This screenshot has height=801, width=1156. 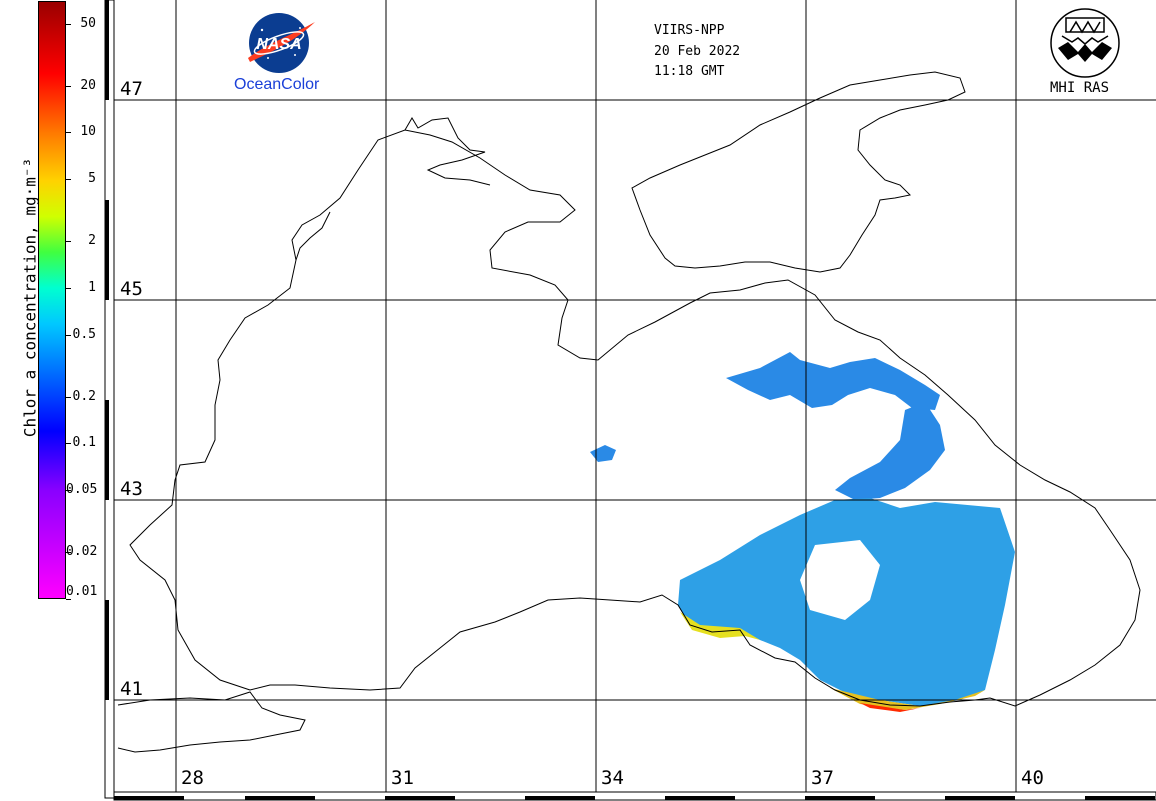 What do you see at coordinates (84, 396) in the screenshot?
I see `colorbar-tick-label: 0.2` at bounding box center [84, 396].